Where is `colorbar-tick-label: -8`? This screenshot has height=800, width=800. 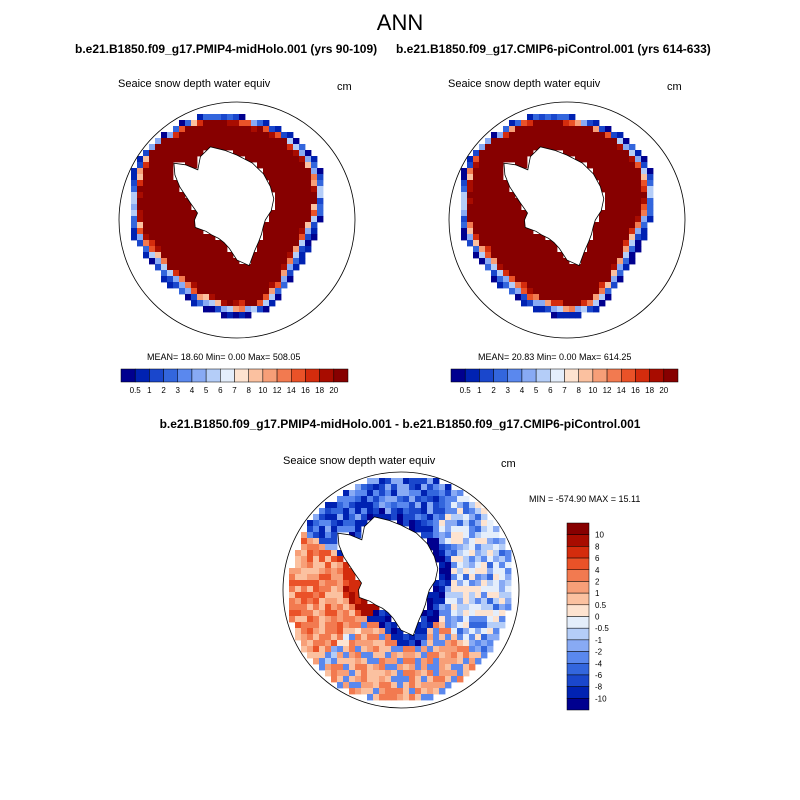
colorbar-tick-label: -8 is located at coordinates (599, 687).